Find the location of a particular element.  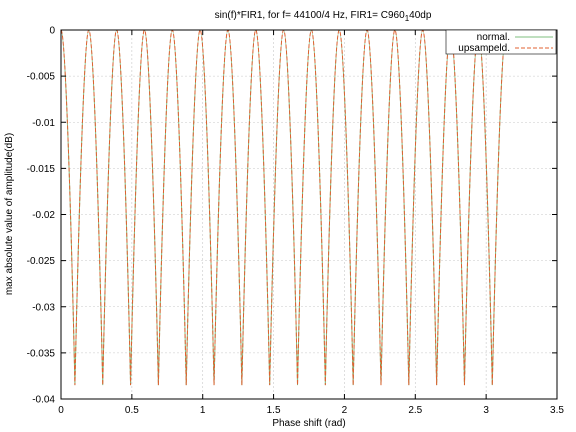

legend-box is located at coordinates (501, 42).